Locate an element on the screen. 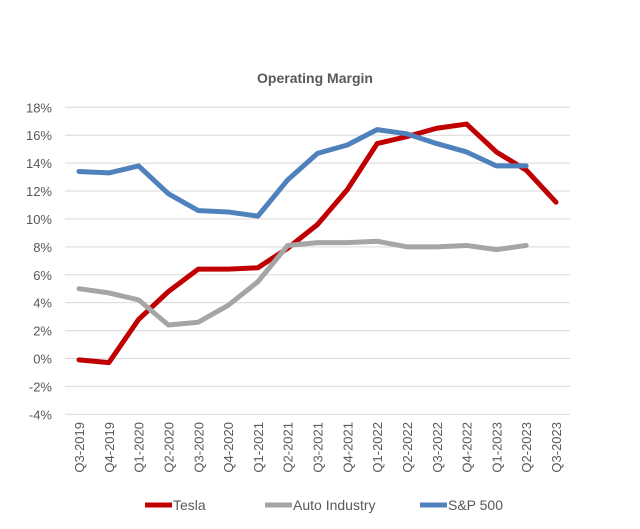  x-tick-label: Q2-2023 is located at coordinates (526, 447).